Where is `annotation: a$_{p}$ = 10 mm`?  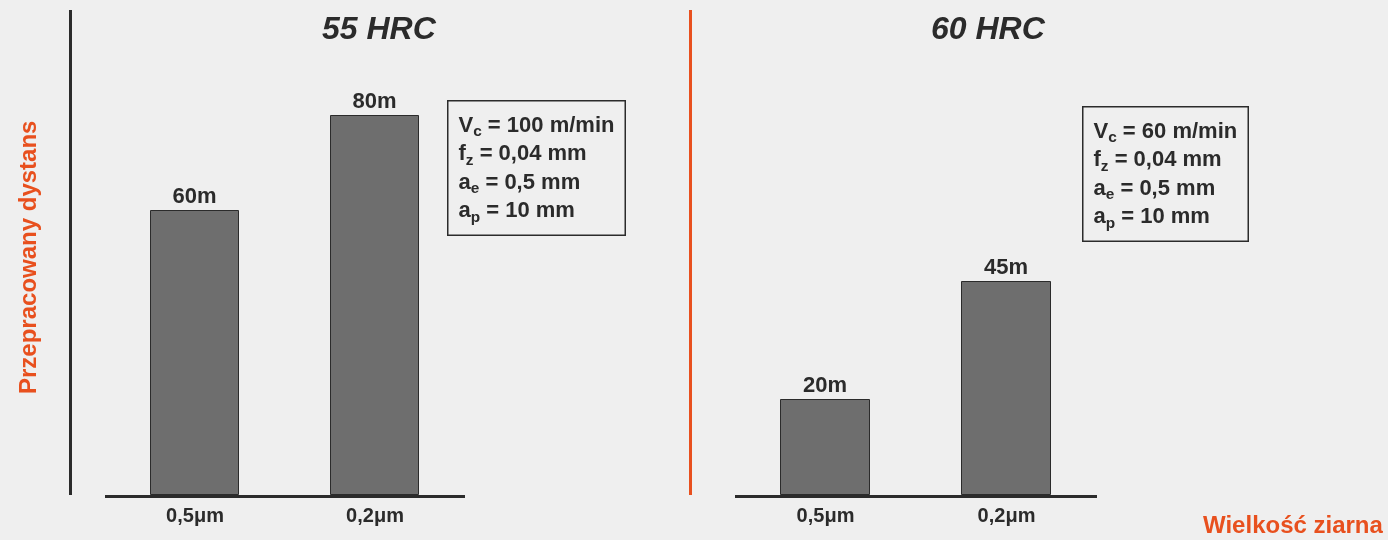 annotation: a$_{p}$ = 10 mm is located at coordinates (516, 211).